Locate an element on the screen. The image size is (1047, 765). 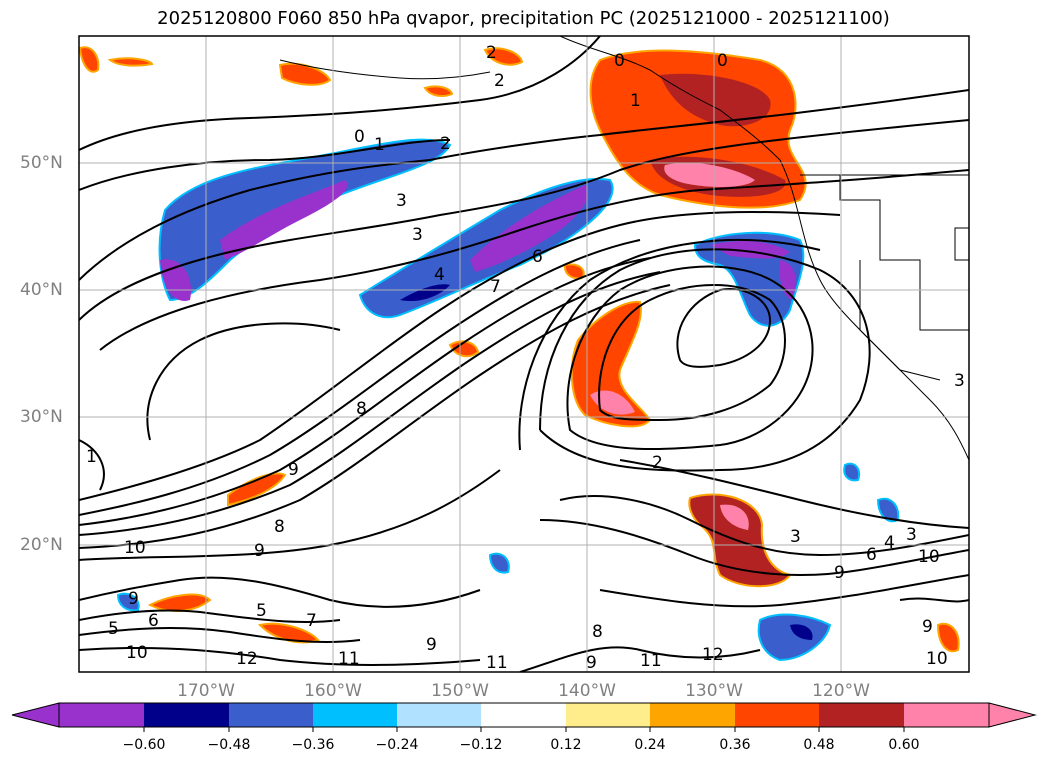
colorbar is located at coordinates (524, 717).